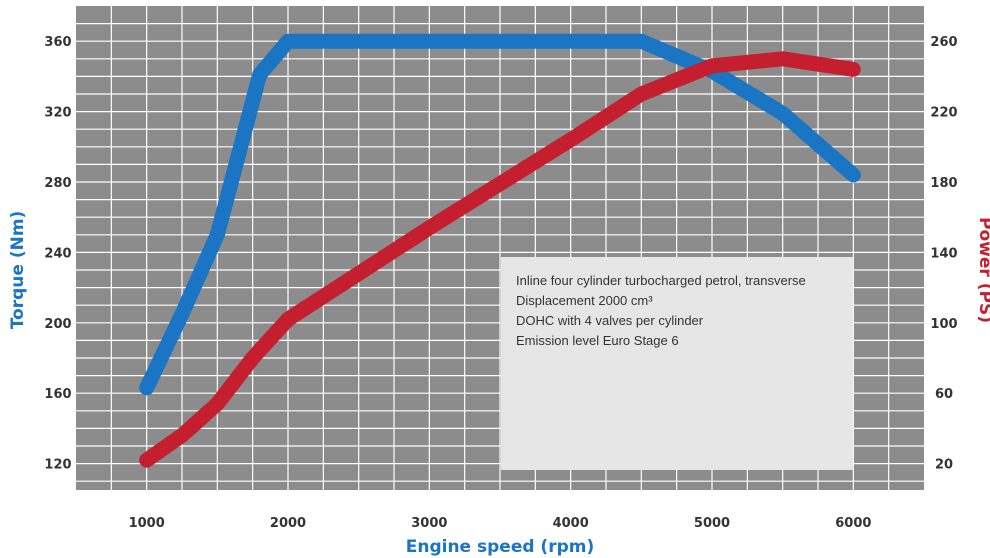 This screenshot has height=558, width=990. What do you see at coordinates (288, 523) in the screenshot?
I see `x-tick-label: 2000` at bounding box center [288, 523].